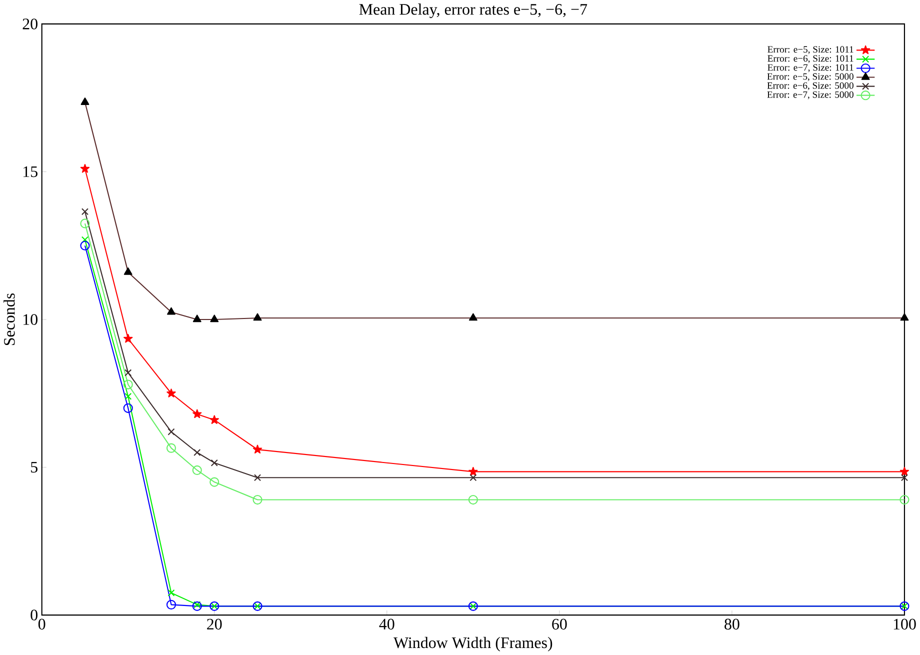 Image resolution: width=920 pixels, height=655 pixels. What do you see at coordinates (31, 172) in the screenshot?
I see `y-tick-label: 15` at bounding box center [31, 172].